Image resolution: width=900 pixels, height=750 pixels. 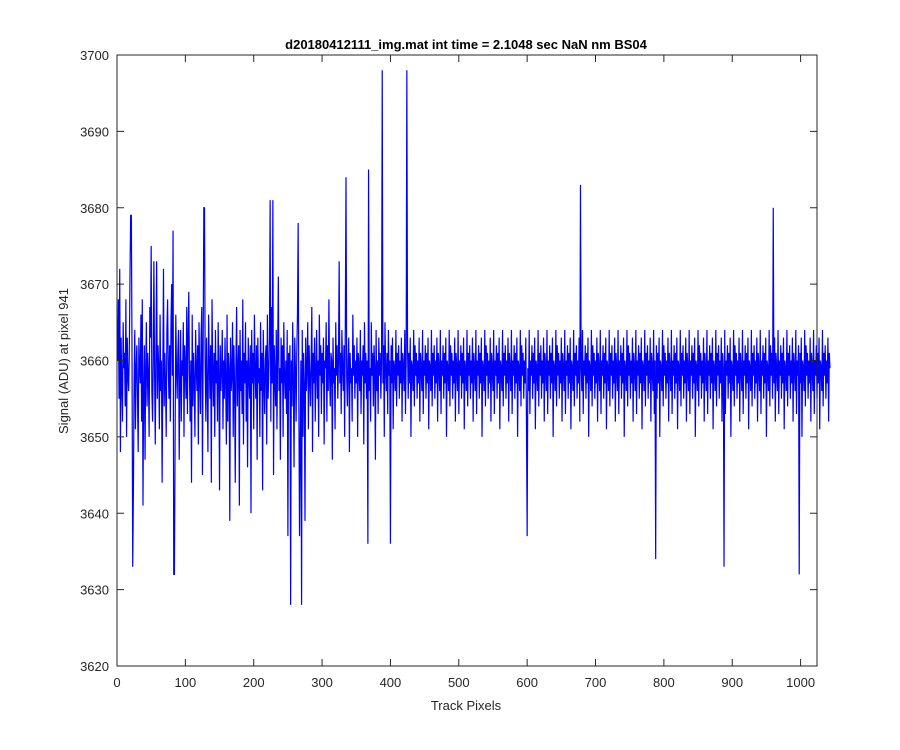 What do you see at coordinates (186, 682) in the screenshot?
I see `x-tick-label: 100` at bounding box center [186, 682].